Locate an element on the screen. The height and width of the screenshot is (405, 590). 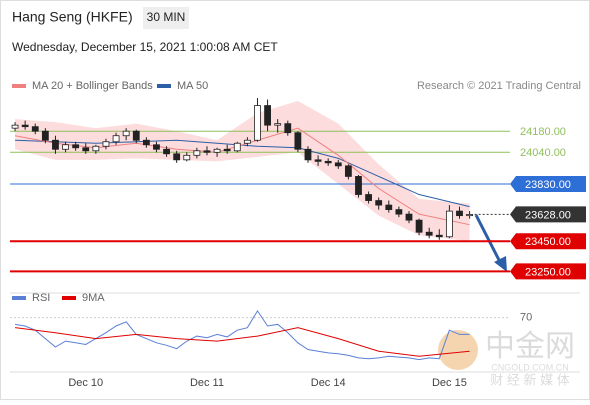
y-tick-label: 70 is located at coordinates (526, 318).